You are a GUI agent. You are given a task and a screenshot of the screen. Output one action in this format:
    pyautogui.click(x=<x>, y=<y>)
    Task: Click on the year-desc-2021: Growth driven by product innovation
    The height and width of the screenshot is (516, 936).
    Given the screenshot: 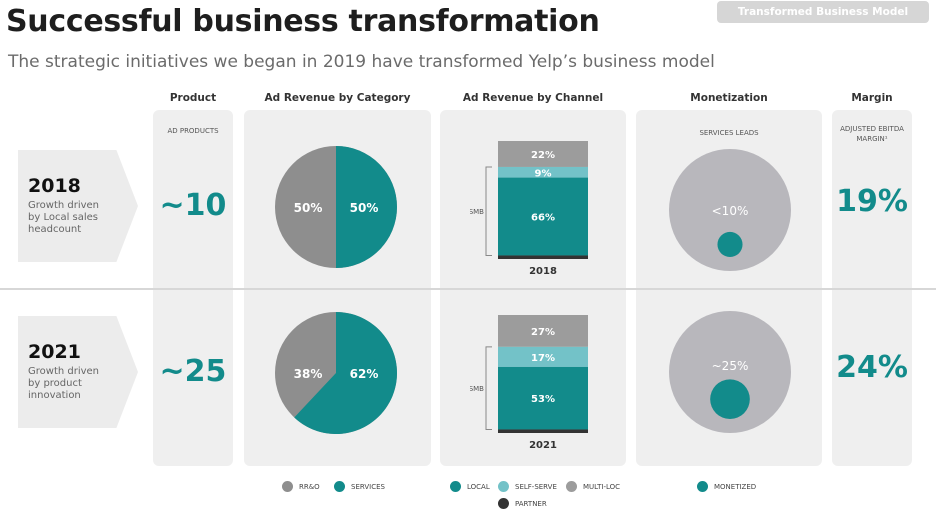 What is the action you would take?
    pyautogui.click(x=64, y=383)
    